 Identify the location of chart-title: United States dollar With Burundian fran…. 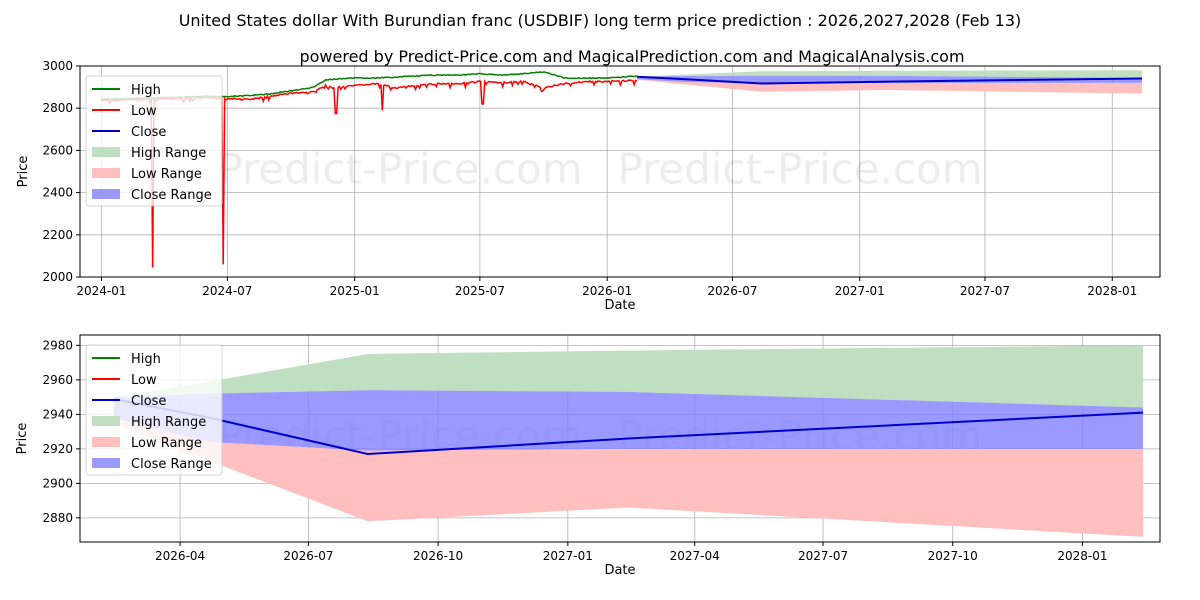
(600, 20).